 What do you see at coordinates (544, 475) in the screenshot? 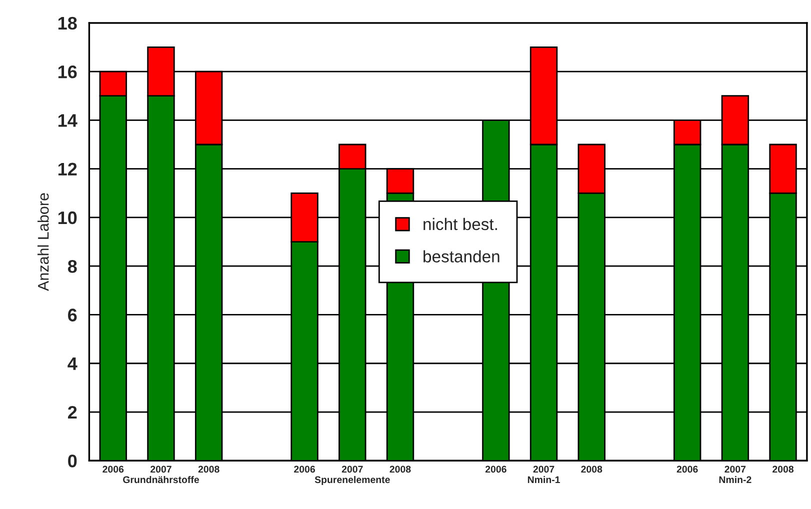
I see `x-tick-label: 2007 Nmin-1` at bounding box center [544, 475].